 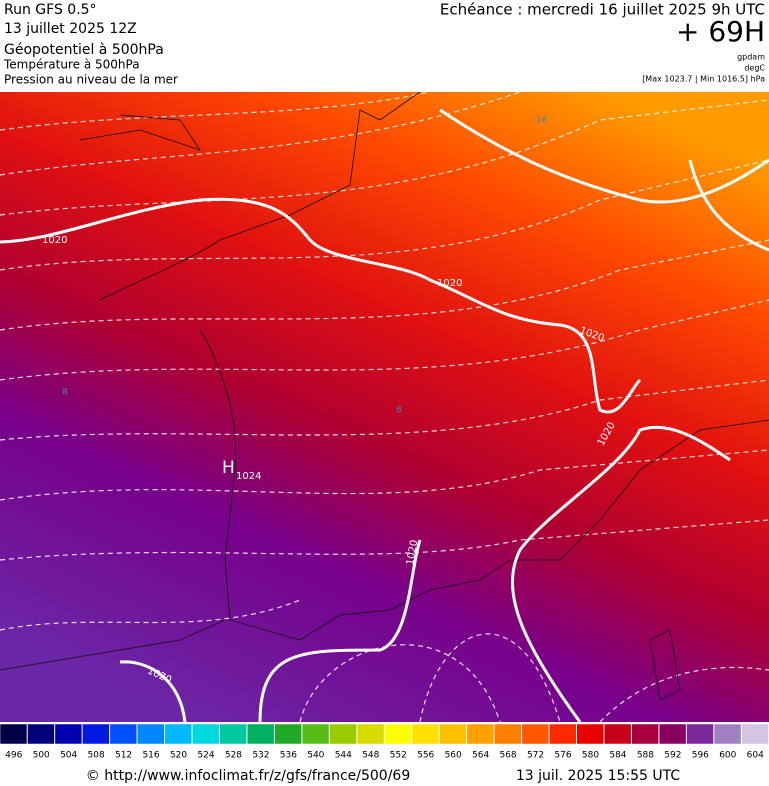 What do you see at coordinates (248, 476) in the screenshot?
I see `high-pressure-value: 1024` at bounding box center [248, 476].